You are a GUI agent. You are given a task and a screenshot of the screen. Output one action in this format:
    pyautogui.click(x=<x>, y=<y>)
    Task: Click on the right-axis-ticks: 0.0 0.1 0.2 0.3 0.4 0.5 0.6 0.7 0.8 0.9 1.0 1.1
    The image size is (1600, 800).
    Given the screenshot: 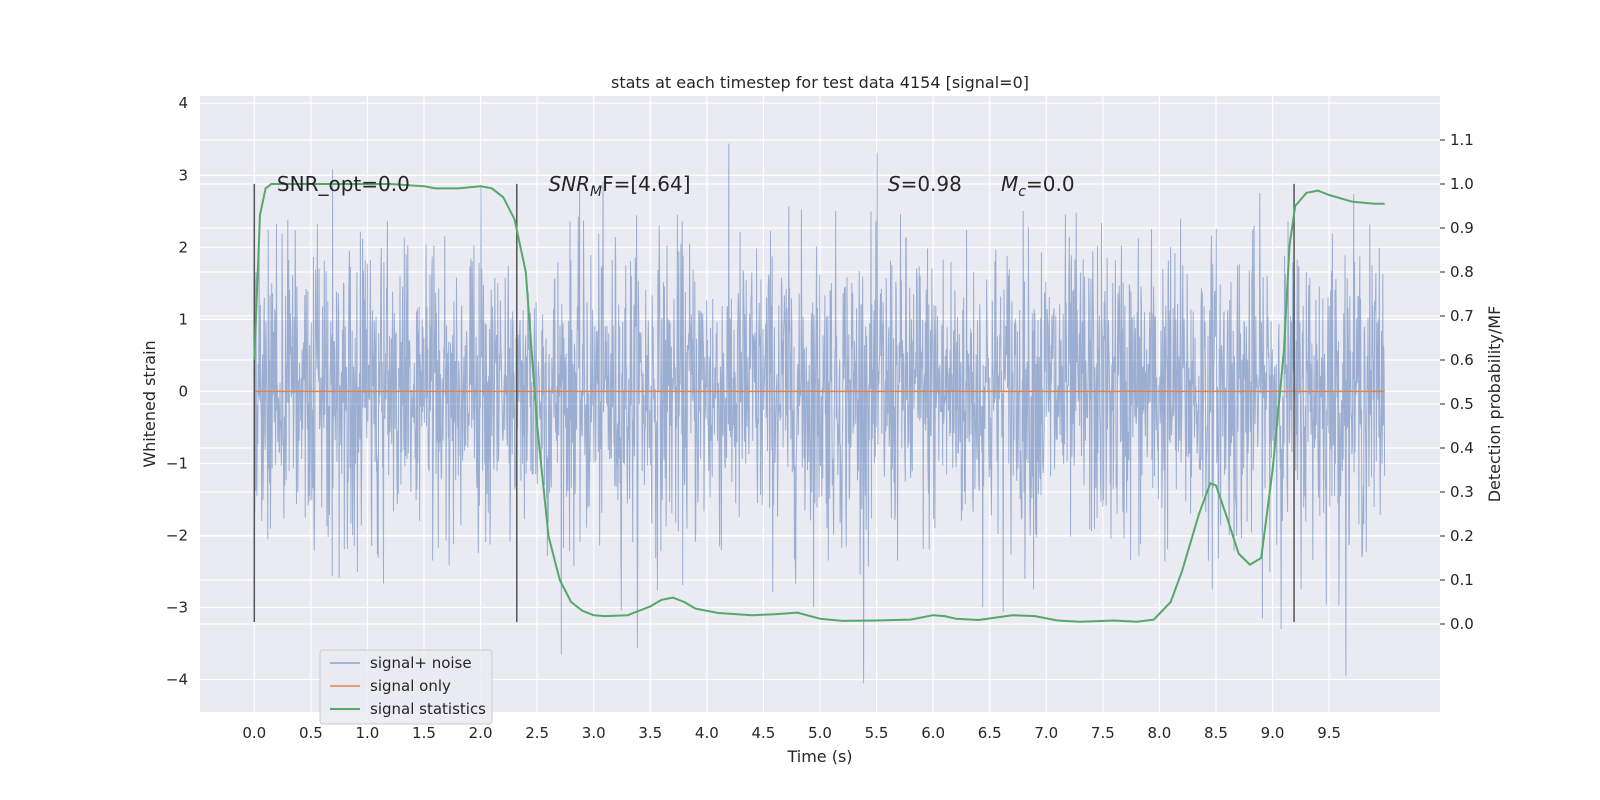 What is the action you would take?
    pyautogui.click(x=1457, y=382)
    